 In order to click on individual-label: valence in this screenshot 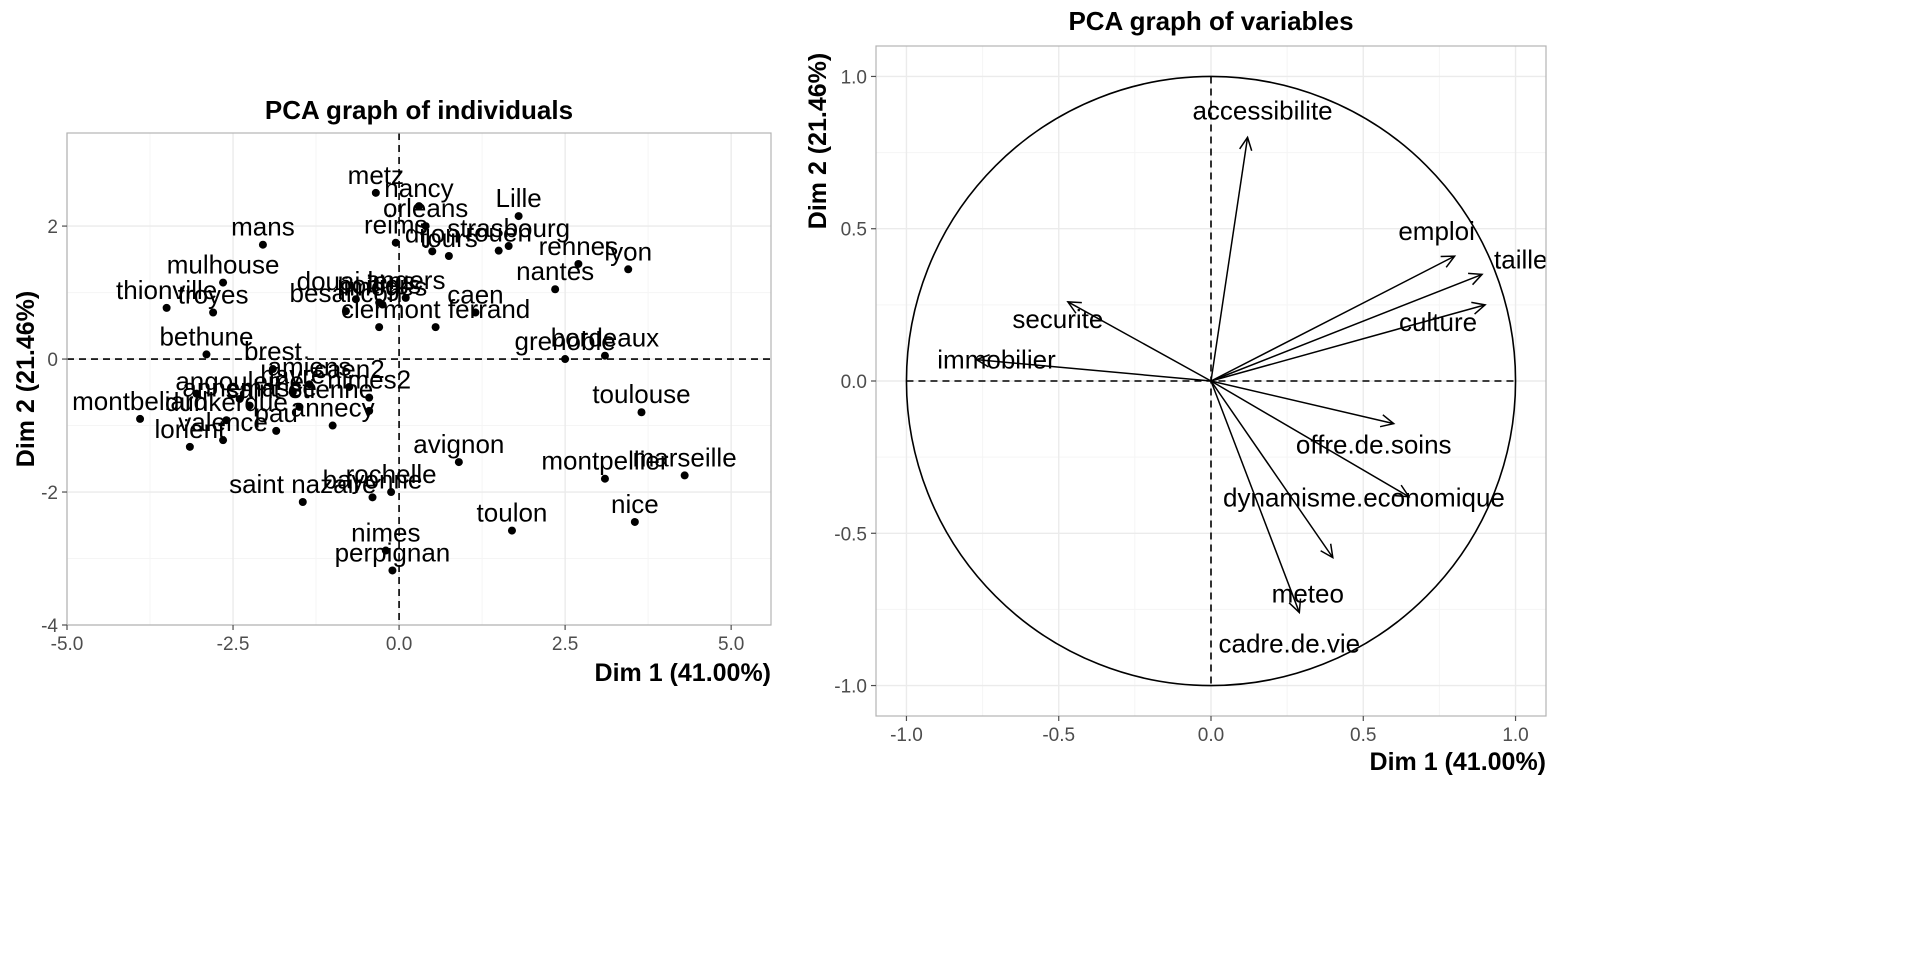, I will do `click(223, 422)`.